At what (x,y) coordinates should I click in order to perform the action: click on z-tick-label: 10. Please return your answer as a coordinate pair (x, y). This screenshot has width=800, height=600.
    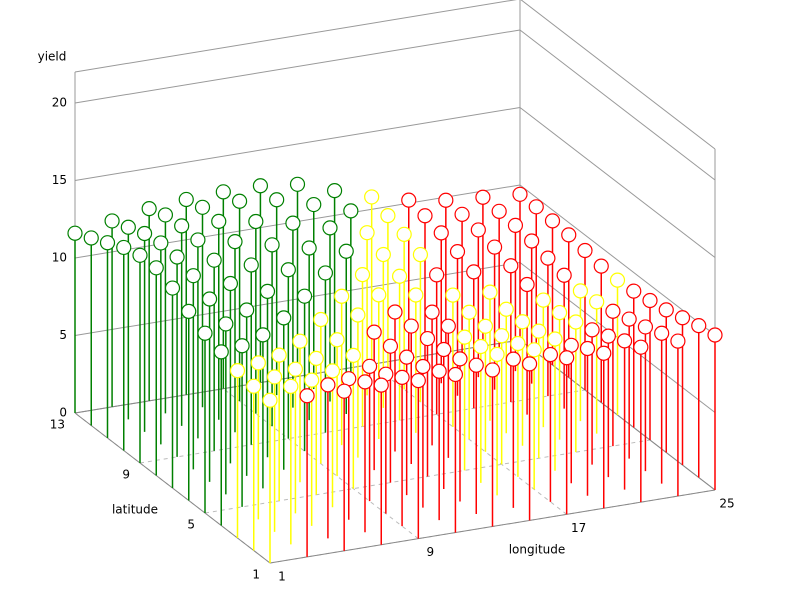
    Looking at the image, I should click on (59, 258).